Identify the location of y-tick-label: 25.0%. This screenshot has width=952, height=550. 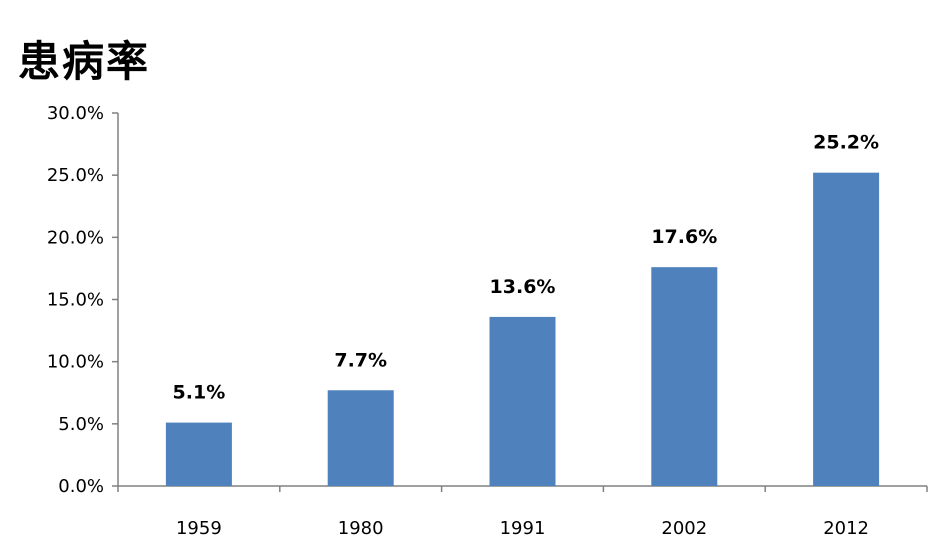
(75, 175).